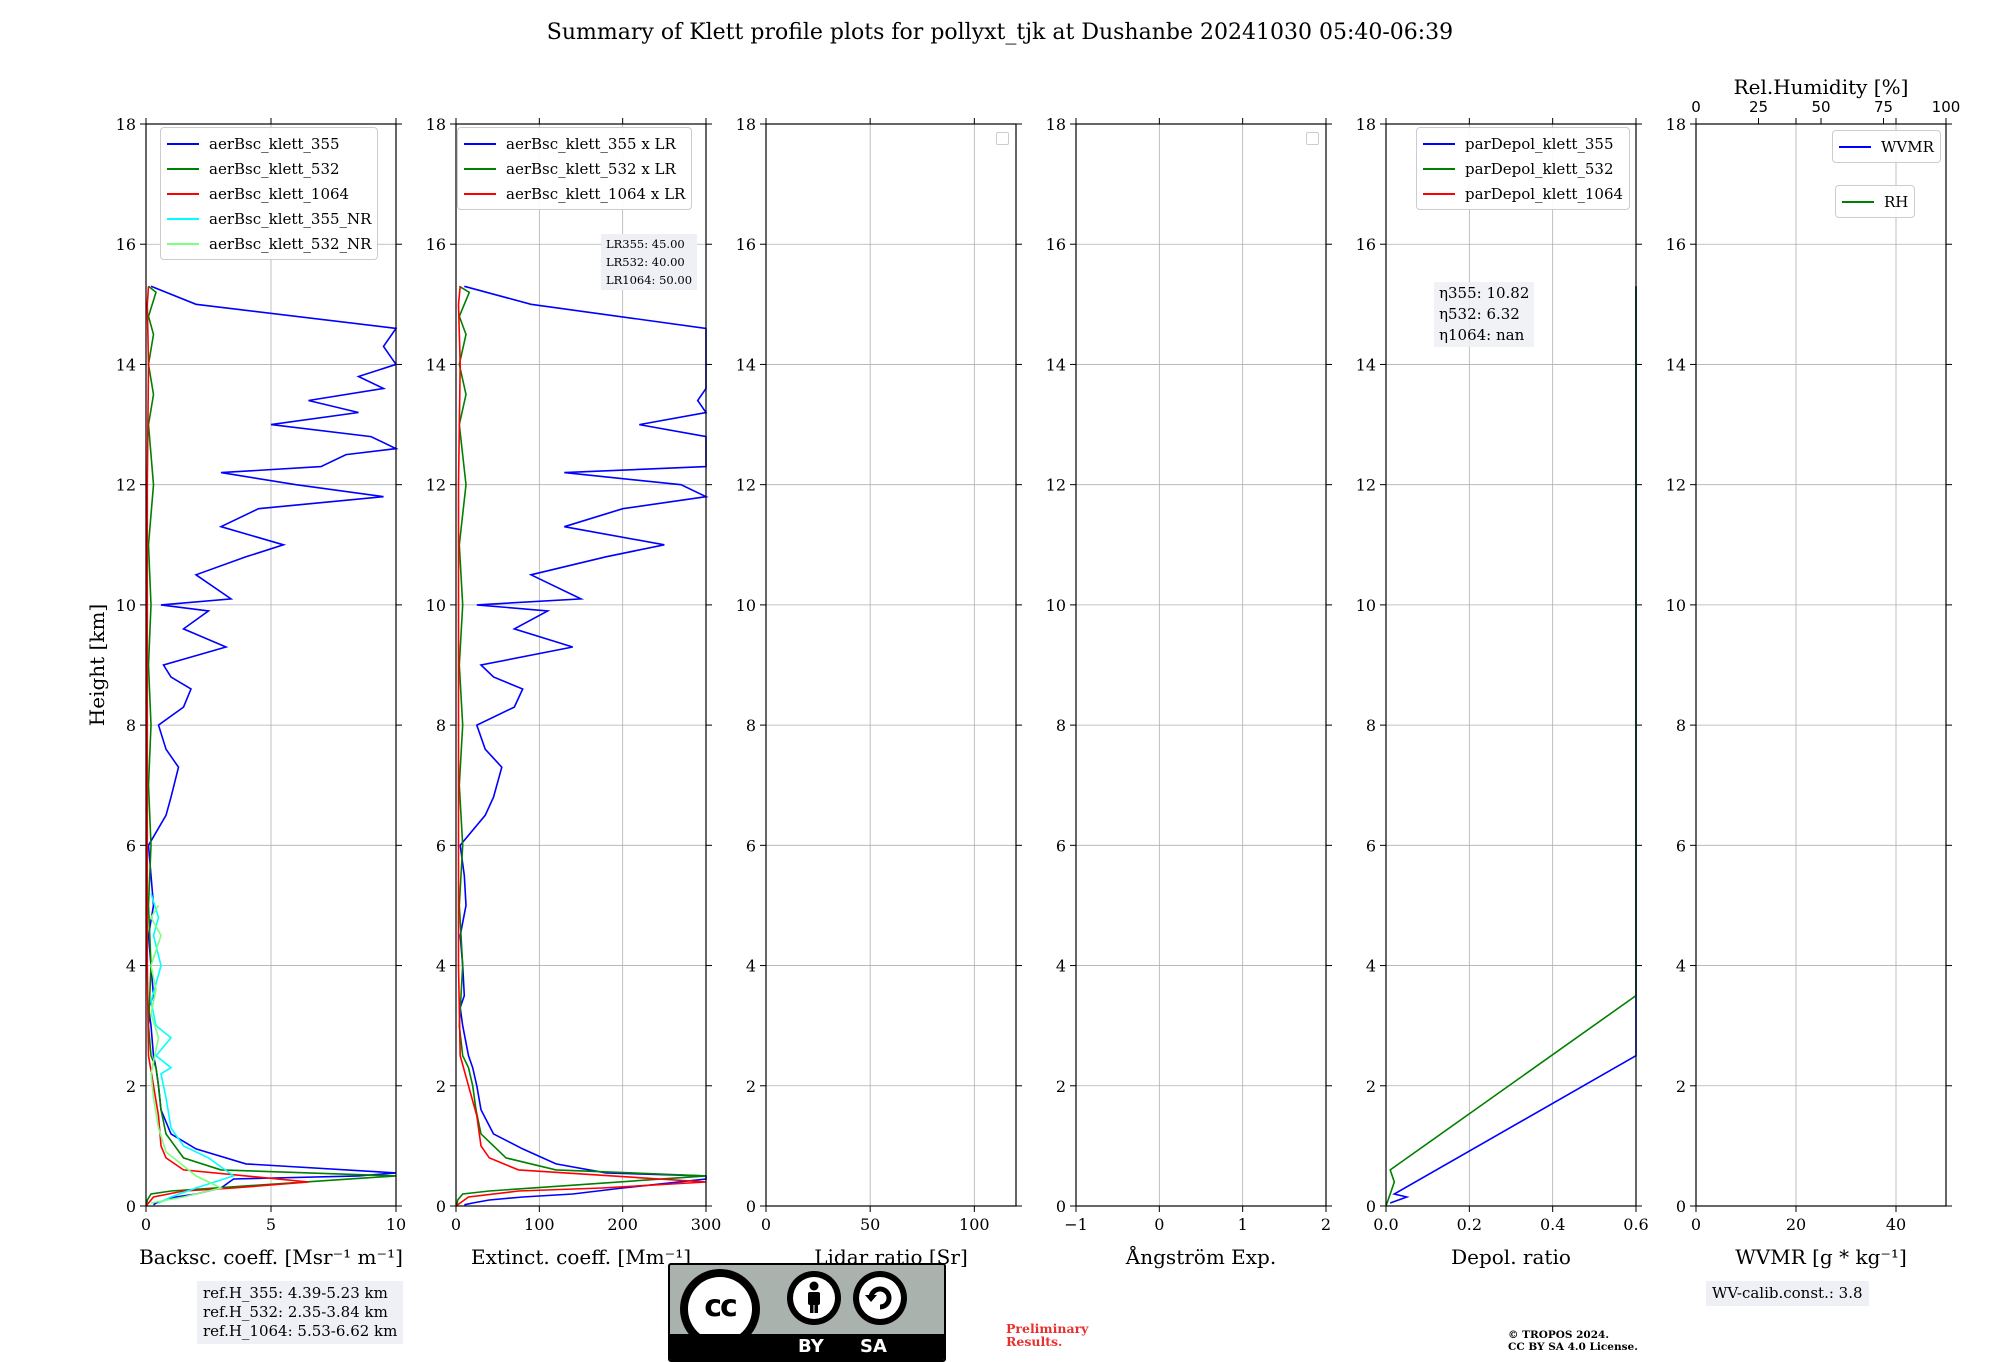  Describe the element at coordinates (870, 1224) in the screenshot. I see `x-tick-label: 50` at that location.